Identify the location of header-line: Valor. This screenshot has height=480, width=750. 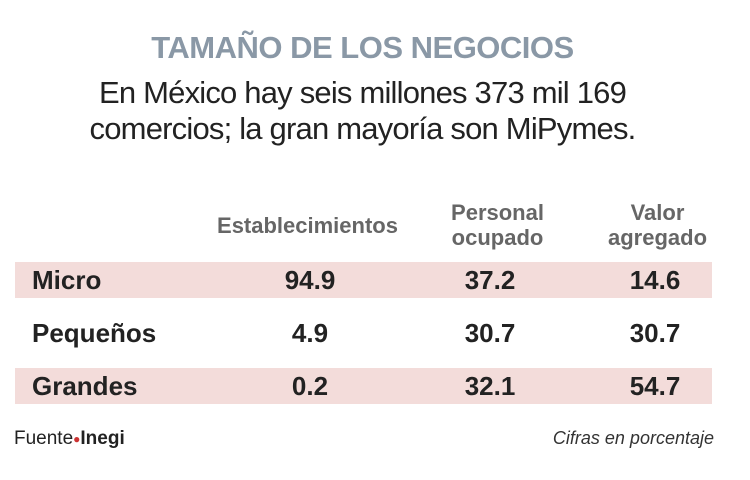
(657, 212).